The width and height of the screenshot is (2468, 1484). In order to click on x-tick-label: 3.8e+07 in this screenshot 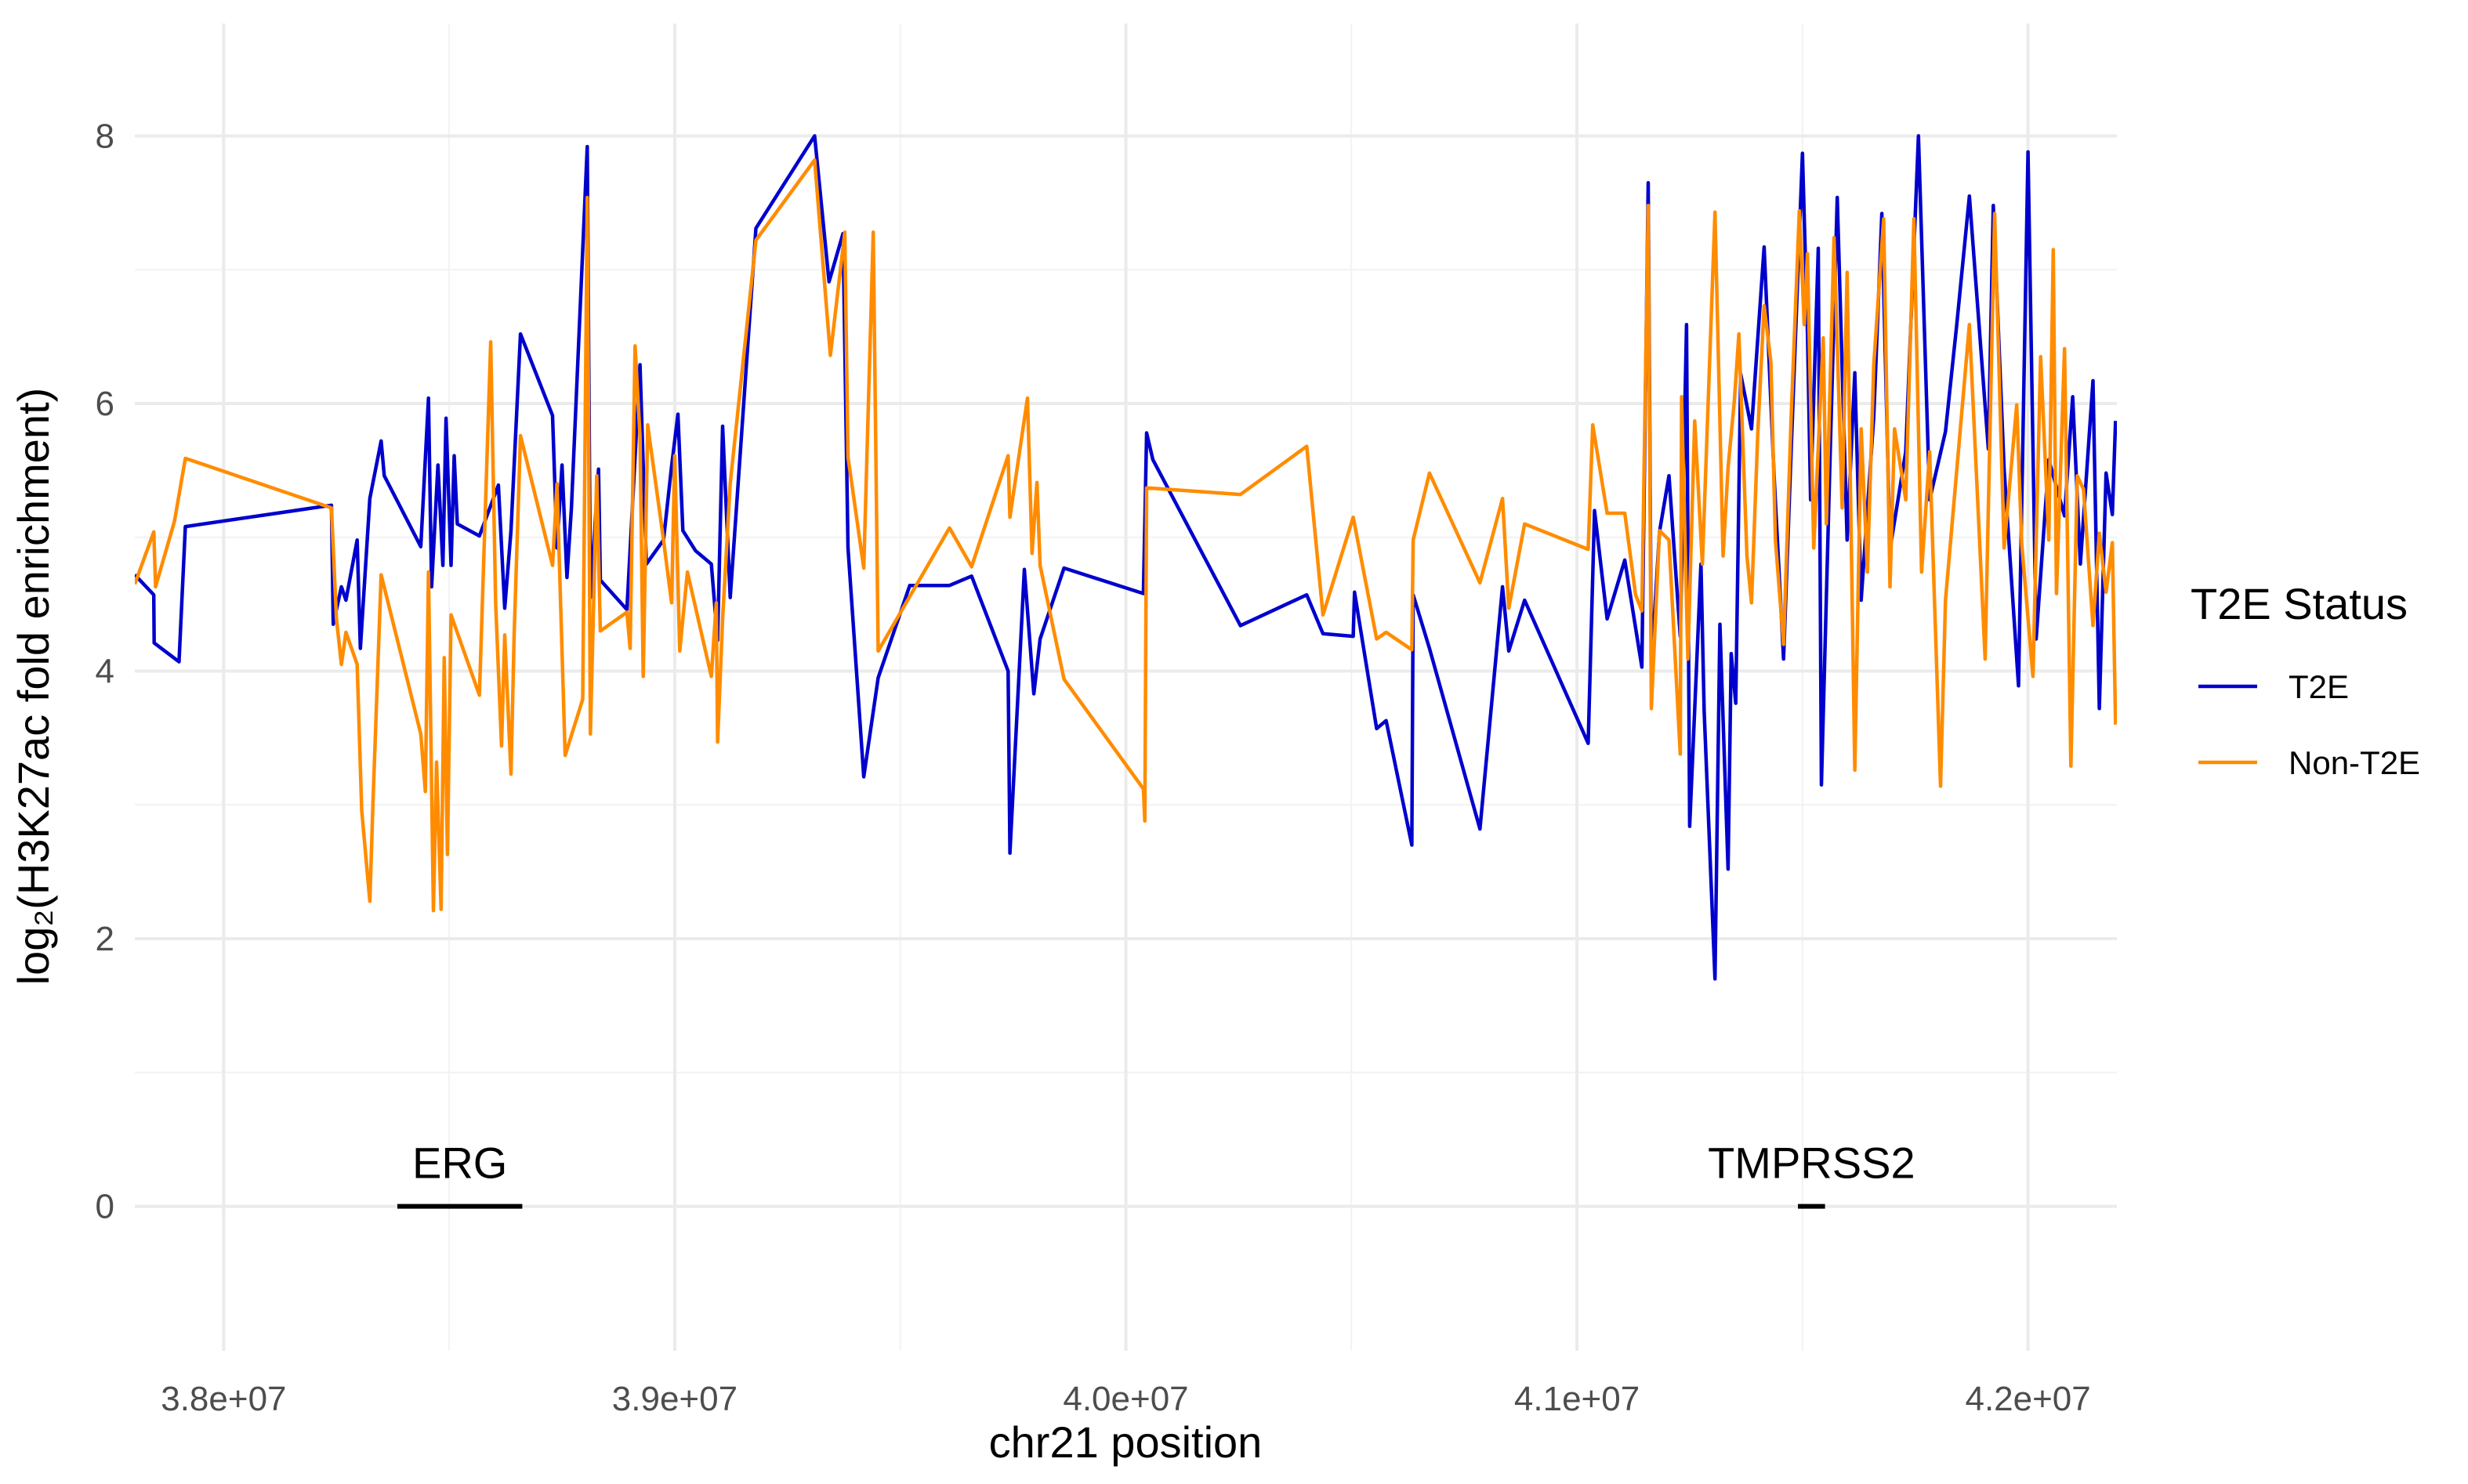, I will do `click(223, 1399)`.